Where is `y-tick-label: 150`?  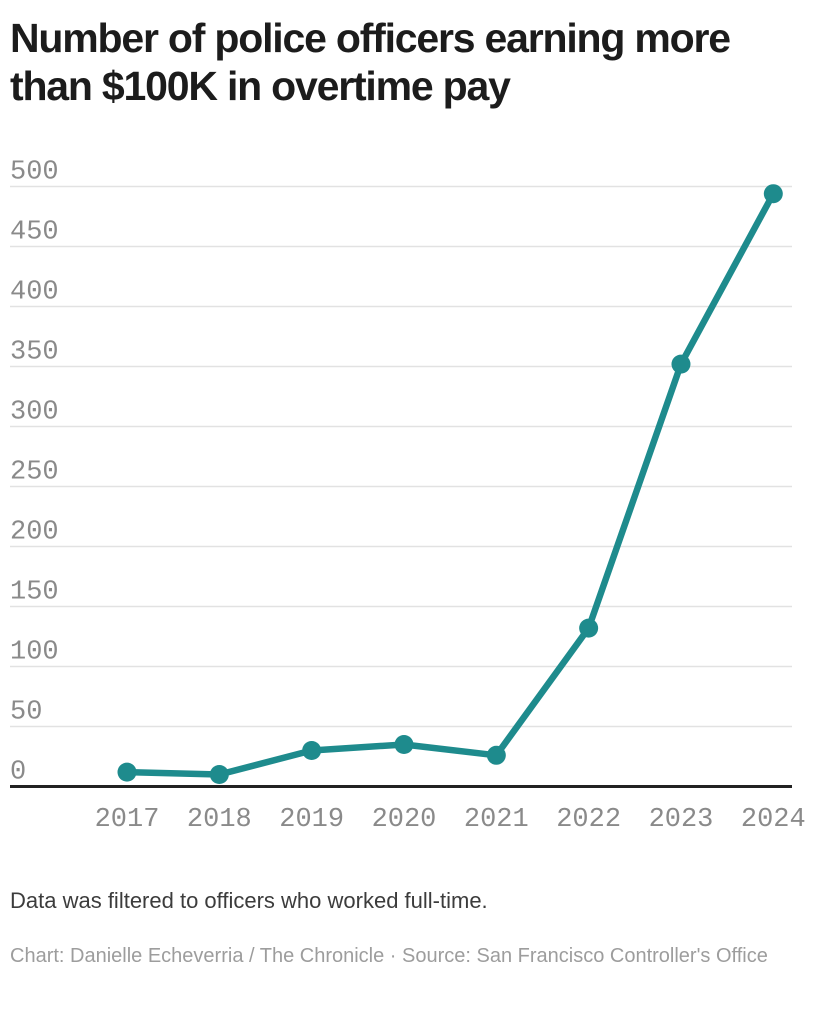
y-tick-label: 150 is located at coordinates (34, 593).